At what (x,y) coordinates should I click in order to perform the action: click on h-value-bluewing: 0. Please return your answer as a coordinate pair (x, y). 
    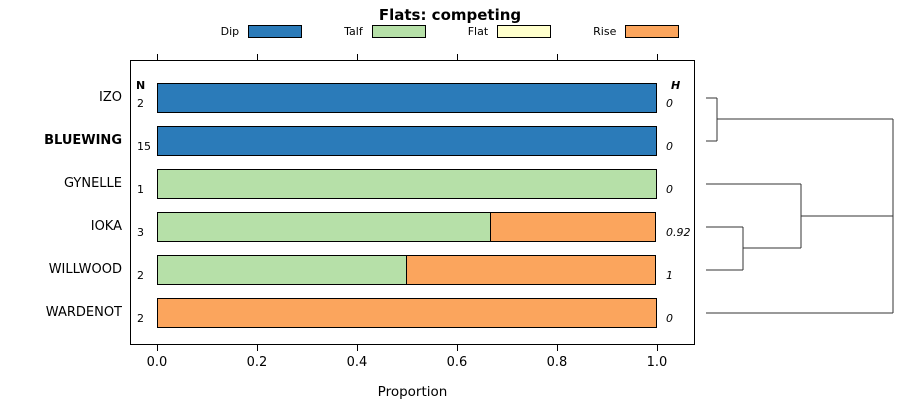
    Looking at the image, I should click on (669, 146).